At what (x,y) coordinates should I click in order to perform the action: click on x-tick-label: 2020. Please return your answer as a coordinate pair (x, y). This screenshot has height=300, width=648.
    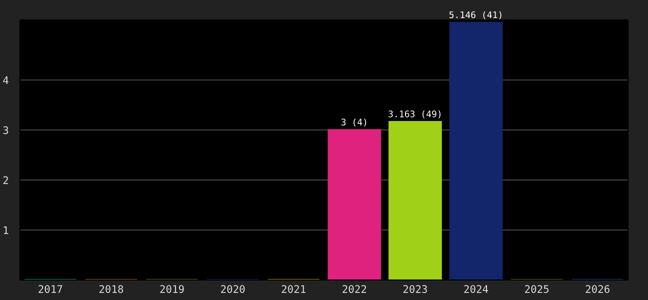
    Looking at the image, I should click on (233, 289).